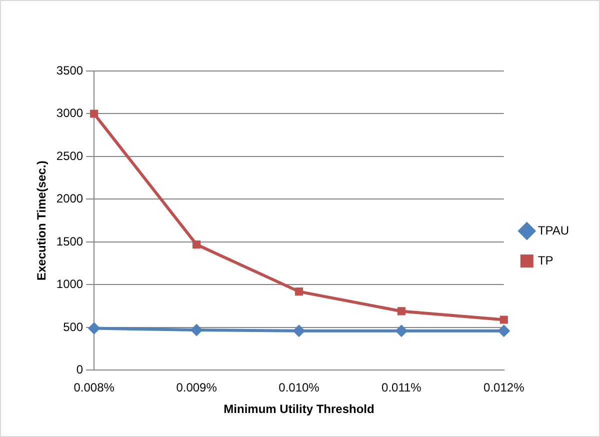  I want to click on y-tick-label: 3000, so click(70, 113).